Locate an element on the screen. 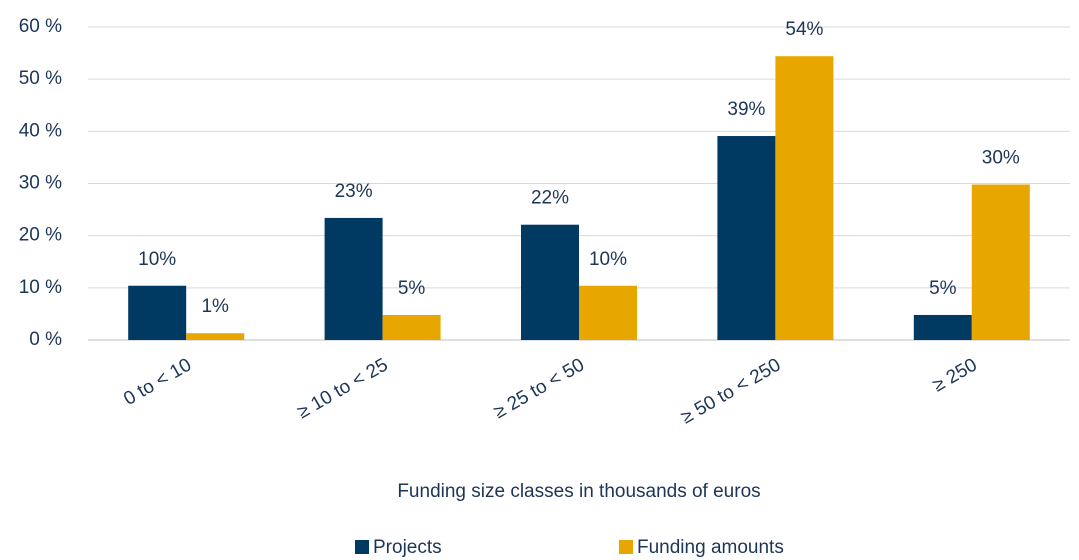  y-tick-label: 30 % is located at coordinates (40, 183).